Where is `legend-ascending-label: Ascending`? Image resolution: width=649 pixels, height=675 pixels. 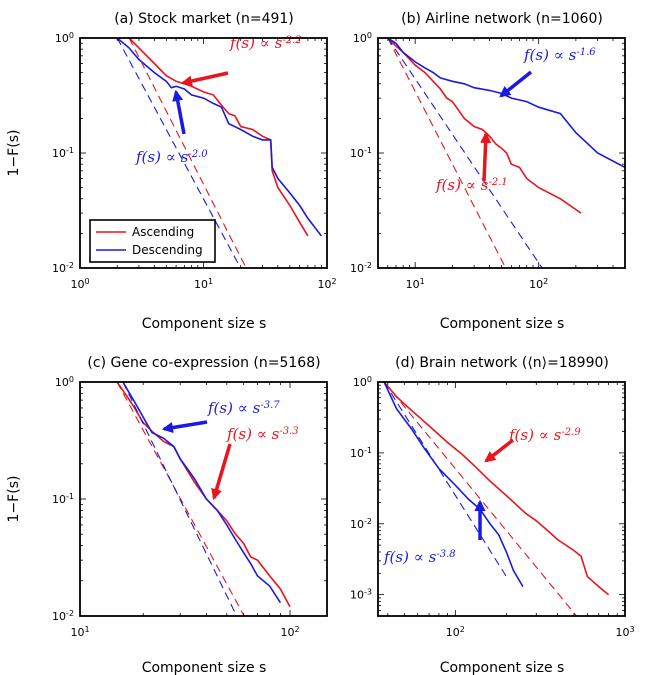 legend-ascending-label: Ascending is located at coordinates (163, 232).